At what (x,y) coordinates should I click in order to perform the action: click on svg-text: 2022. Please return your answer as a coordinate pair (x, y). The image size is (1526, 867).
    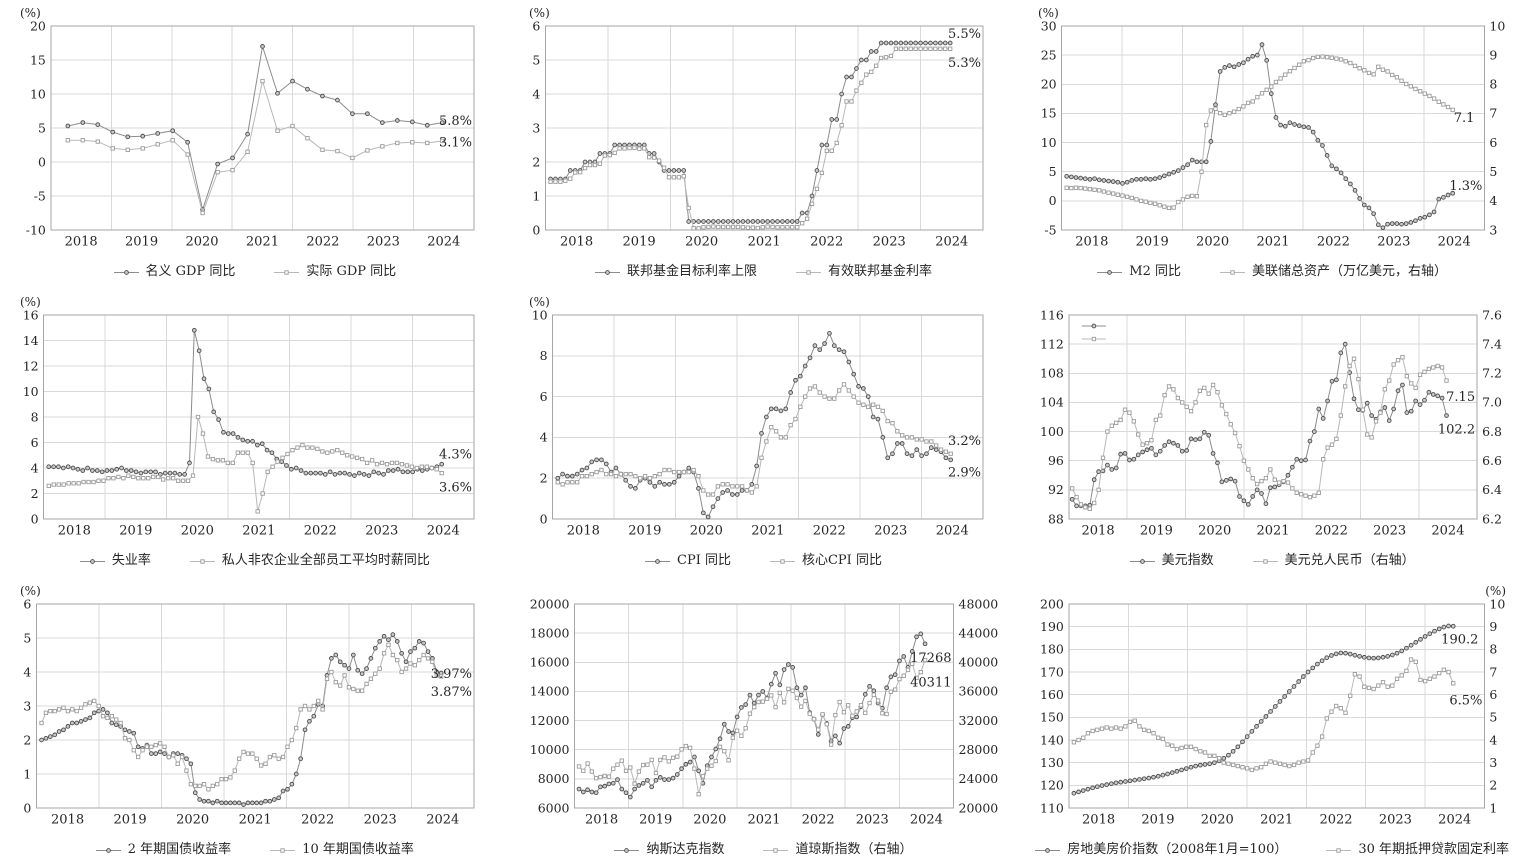
    Looking at the image, I should click on (317, 820).